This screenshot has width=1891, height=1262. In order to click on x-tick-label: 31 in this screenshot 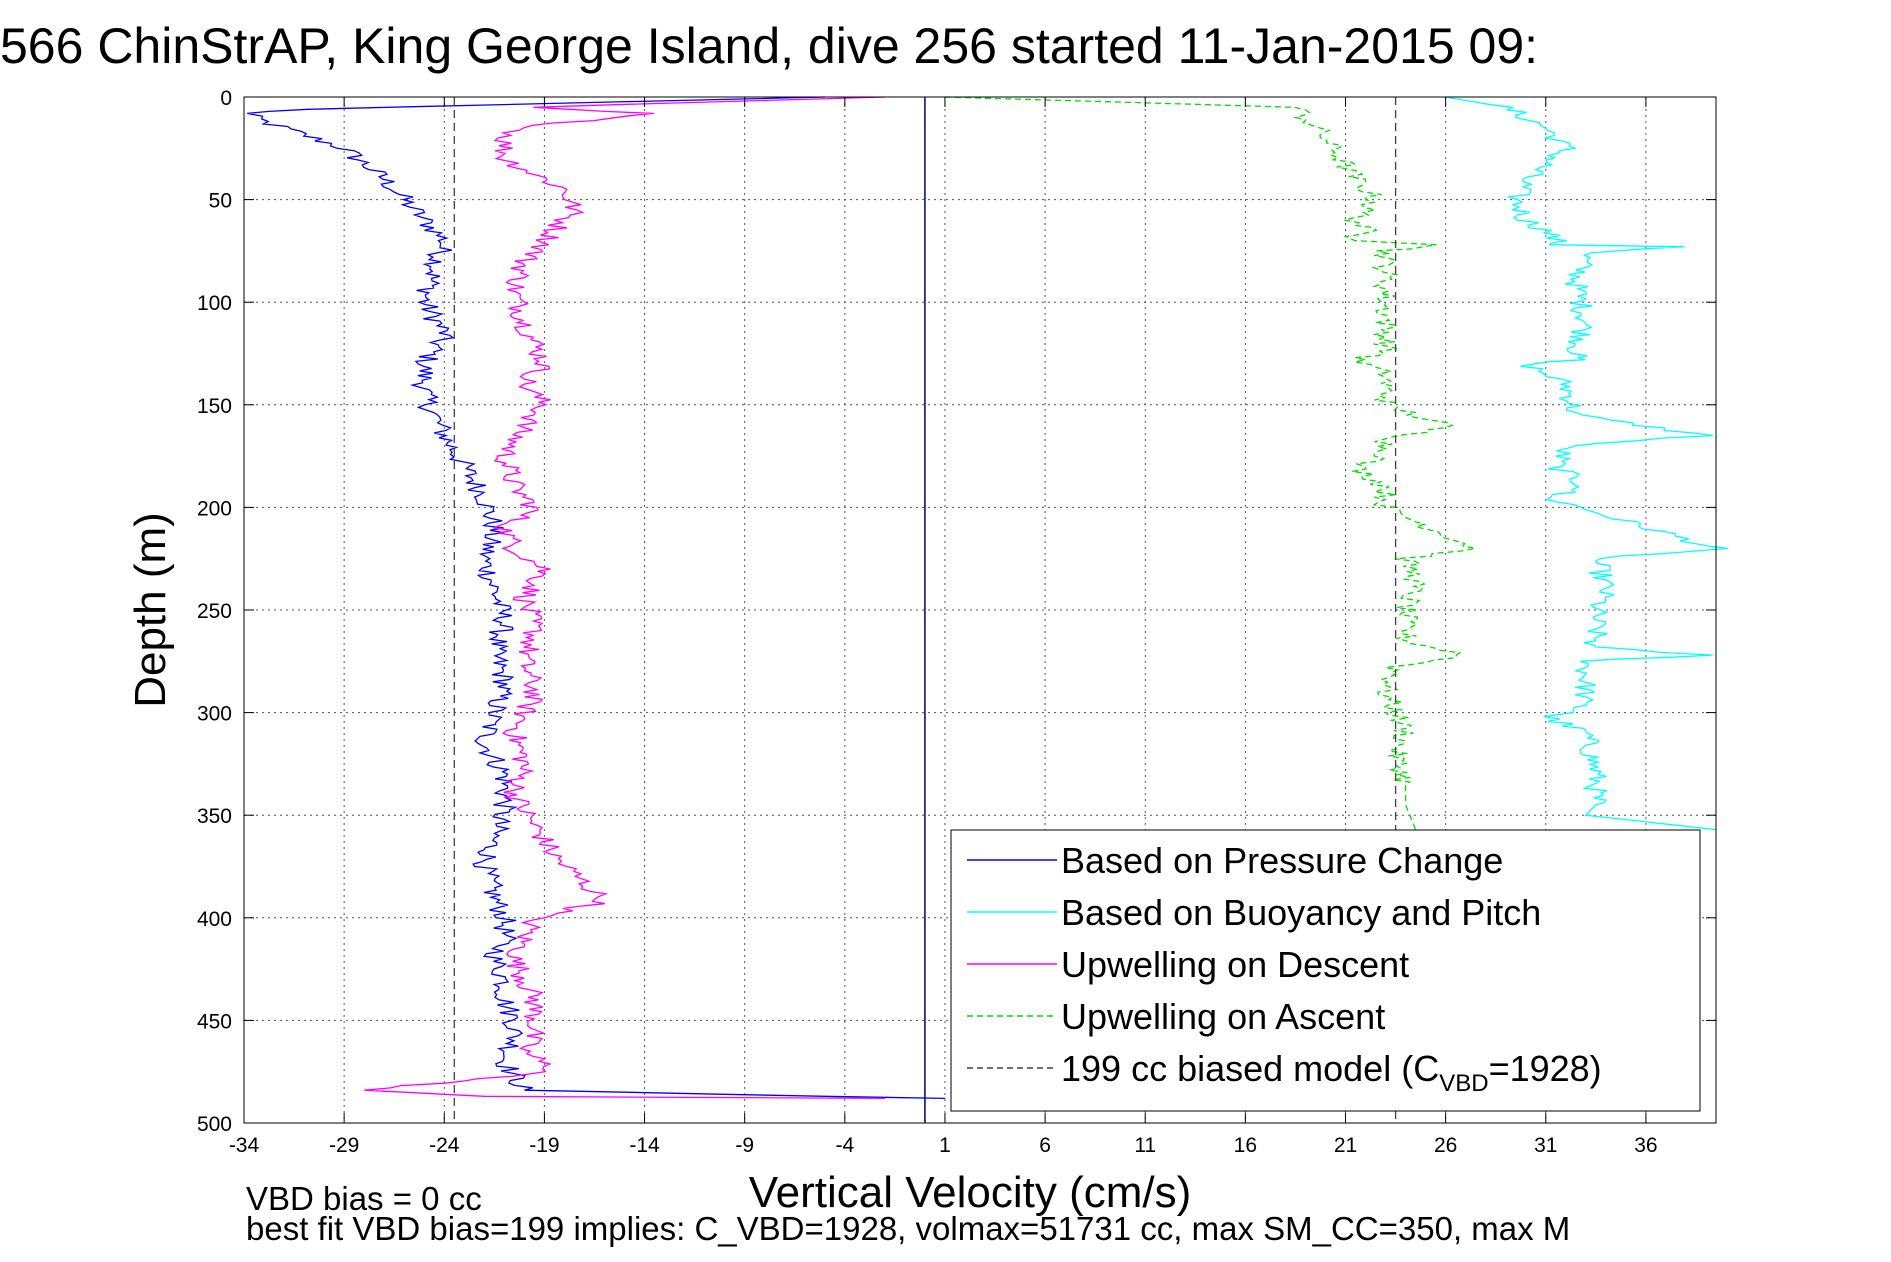, I will do `click(1545, 1145)`.